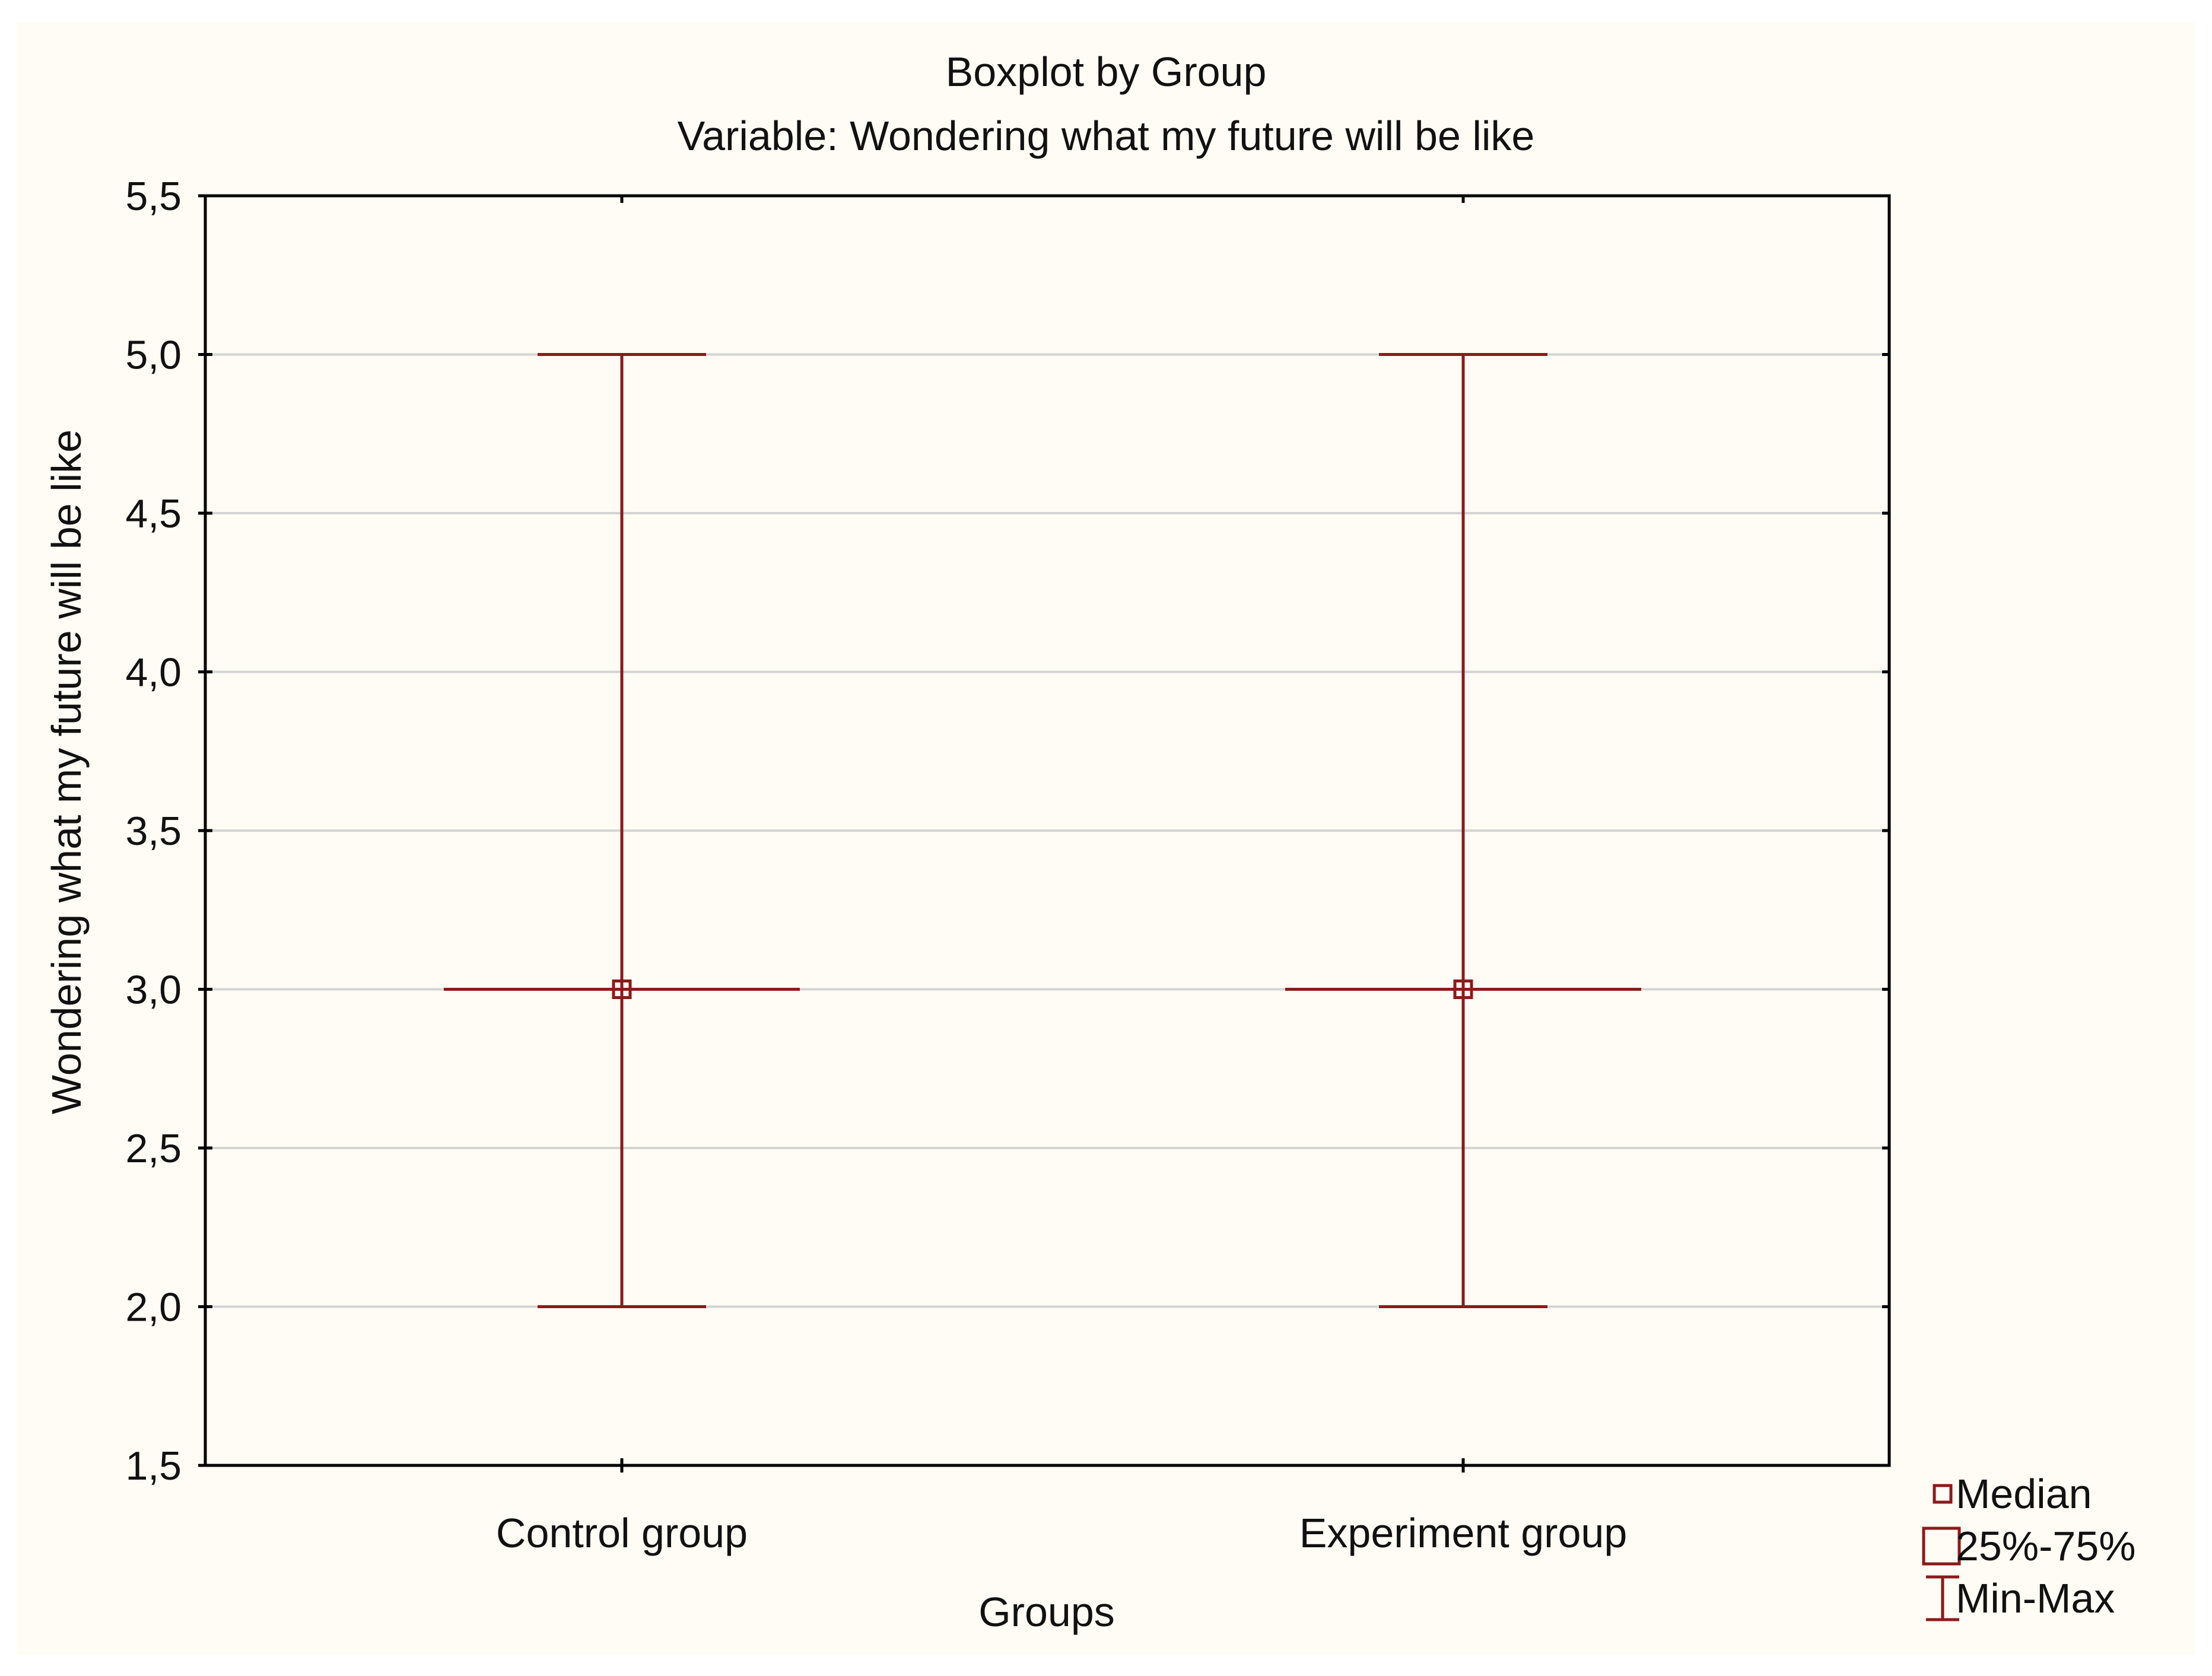  Describe the element at coordinates (153, 832) in the screenshot. I see `y-tick-label: 3,5` at that location.